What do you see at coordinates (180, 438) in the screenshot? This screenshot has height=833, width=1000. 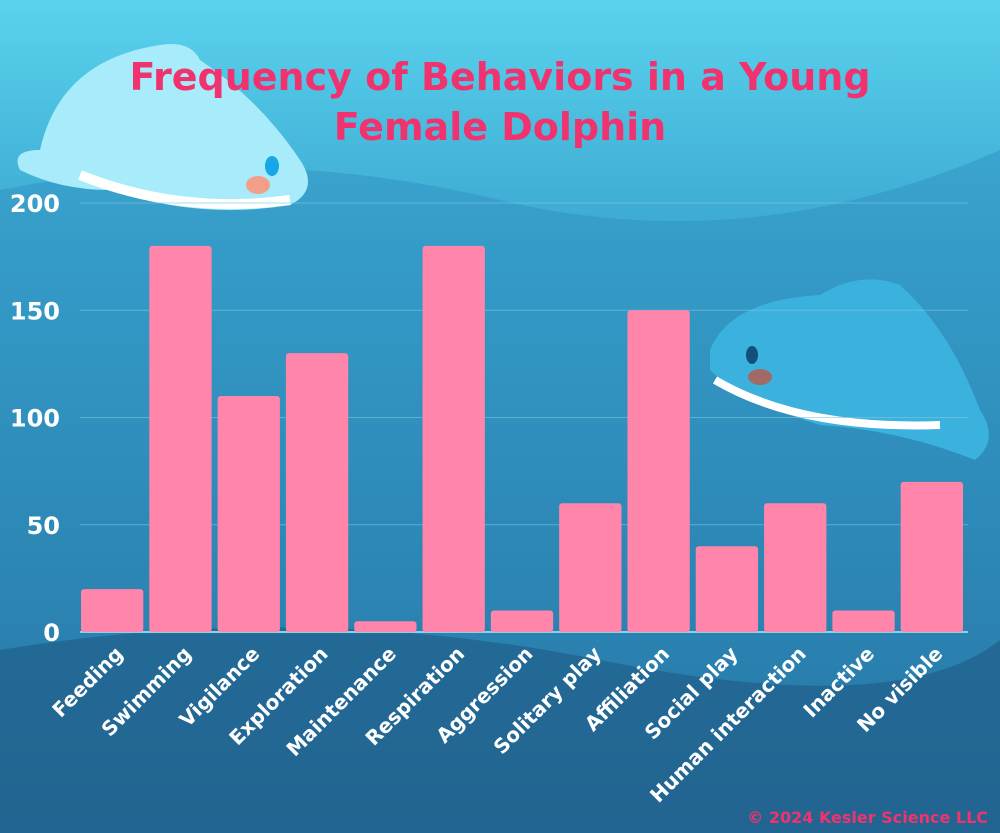 I see `bar-swimming` at bounding box center [180, 438].